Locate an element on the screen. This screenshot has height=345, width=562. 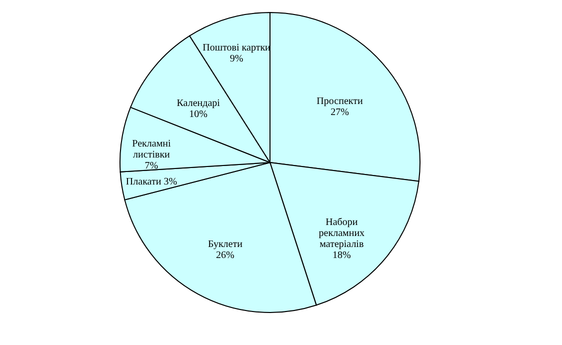
data-label: 10% is located at coordinates (198, 114).